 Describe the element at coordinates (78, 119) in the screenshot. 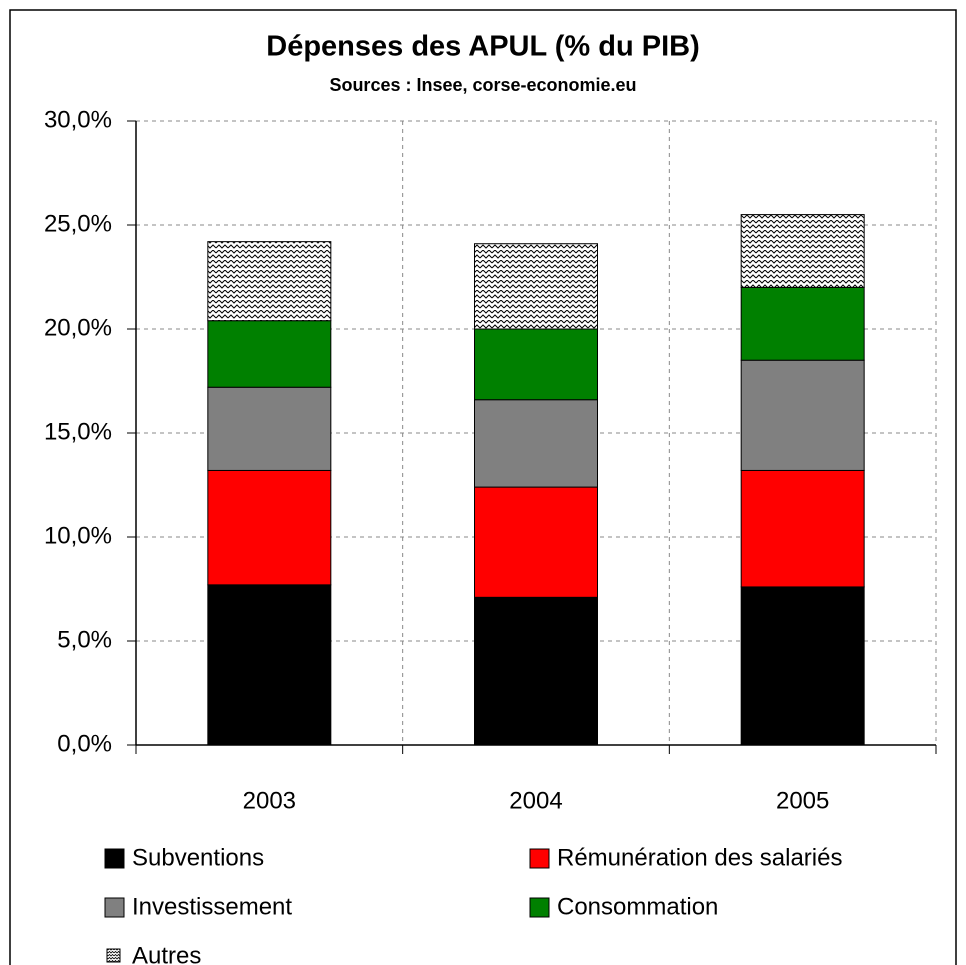

I see `y-tick-label: 30,0%` at that location.